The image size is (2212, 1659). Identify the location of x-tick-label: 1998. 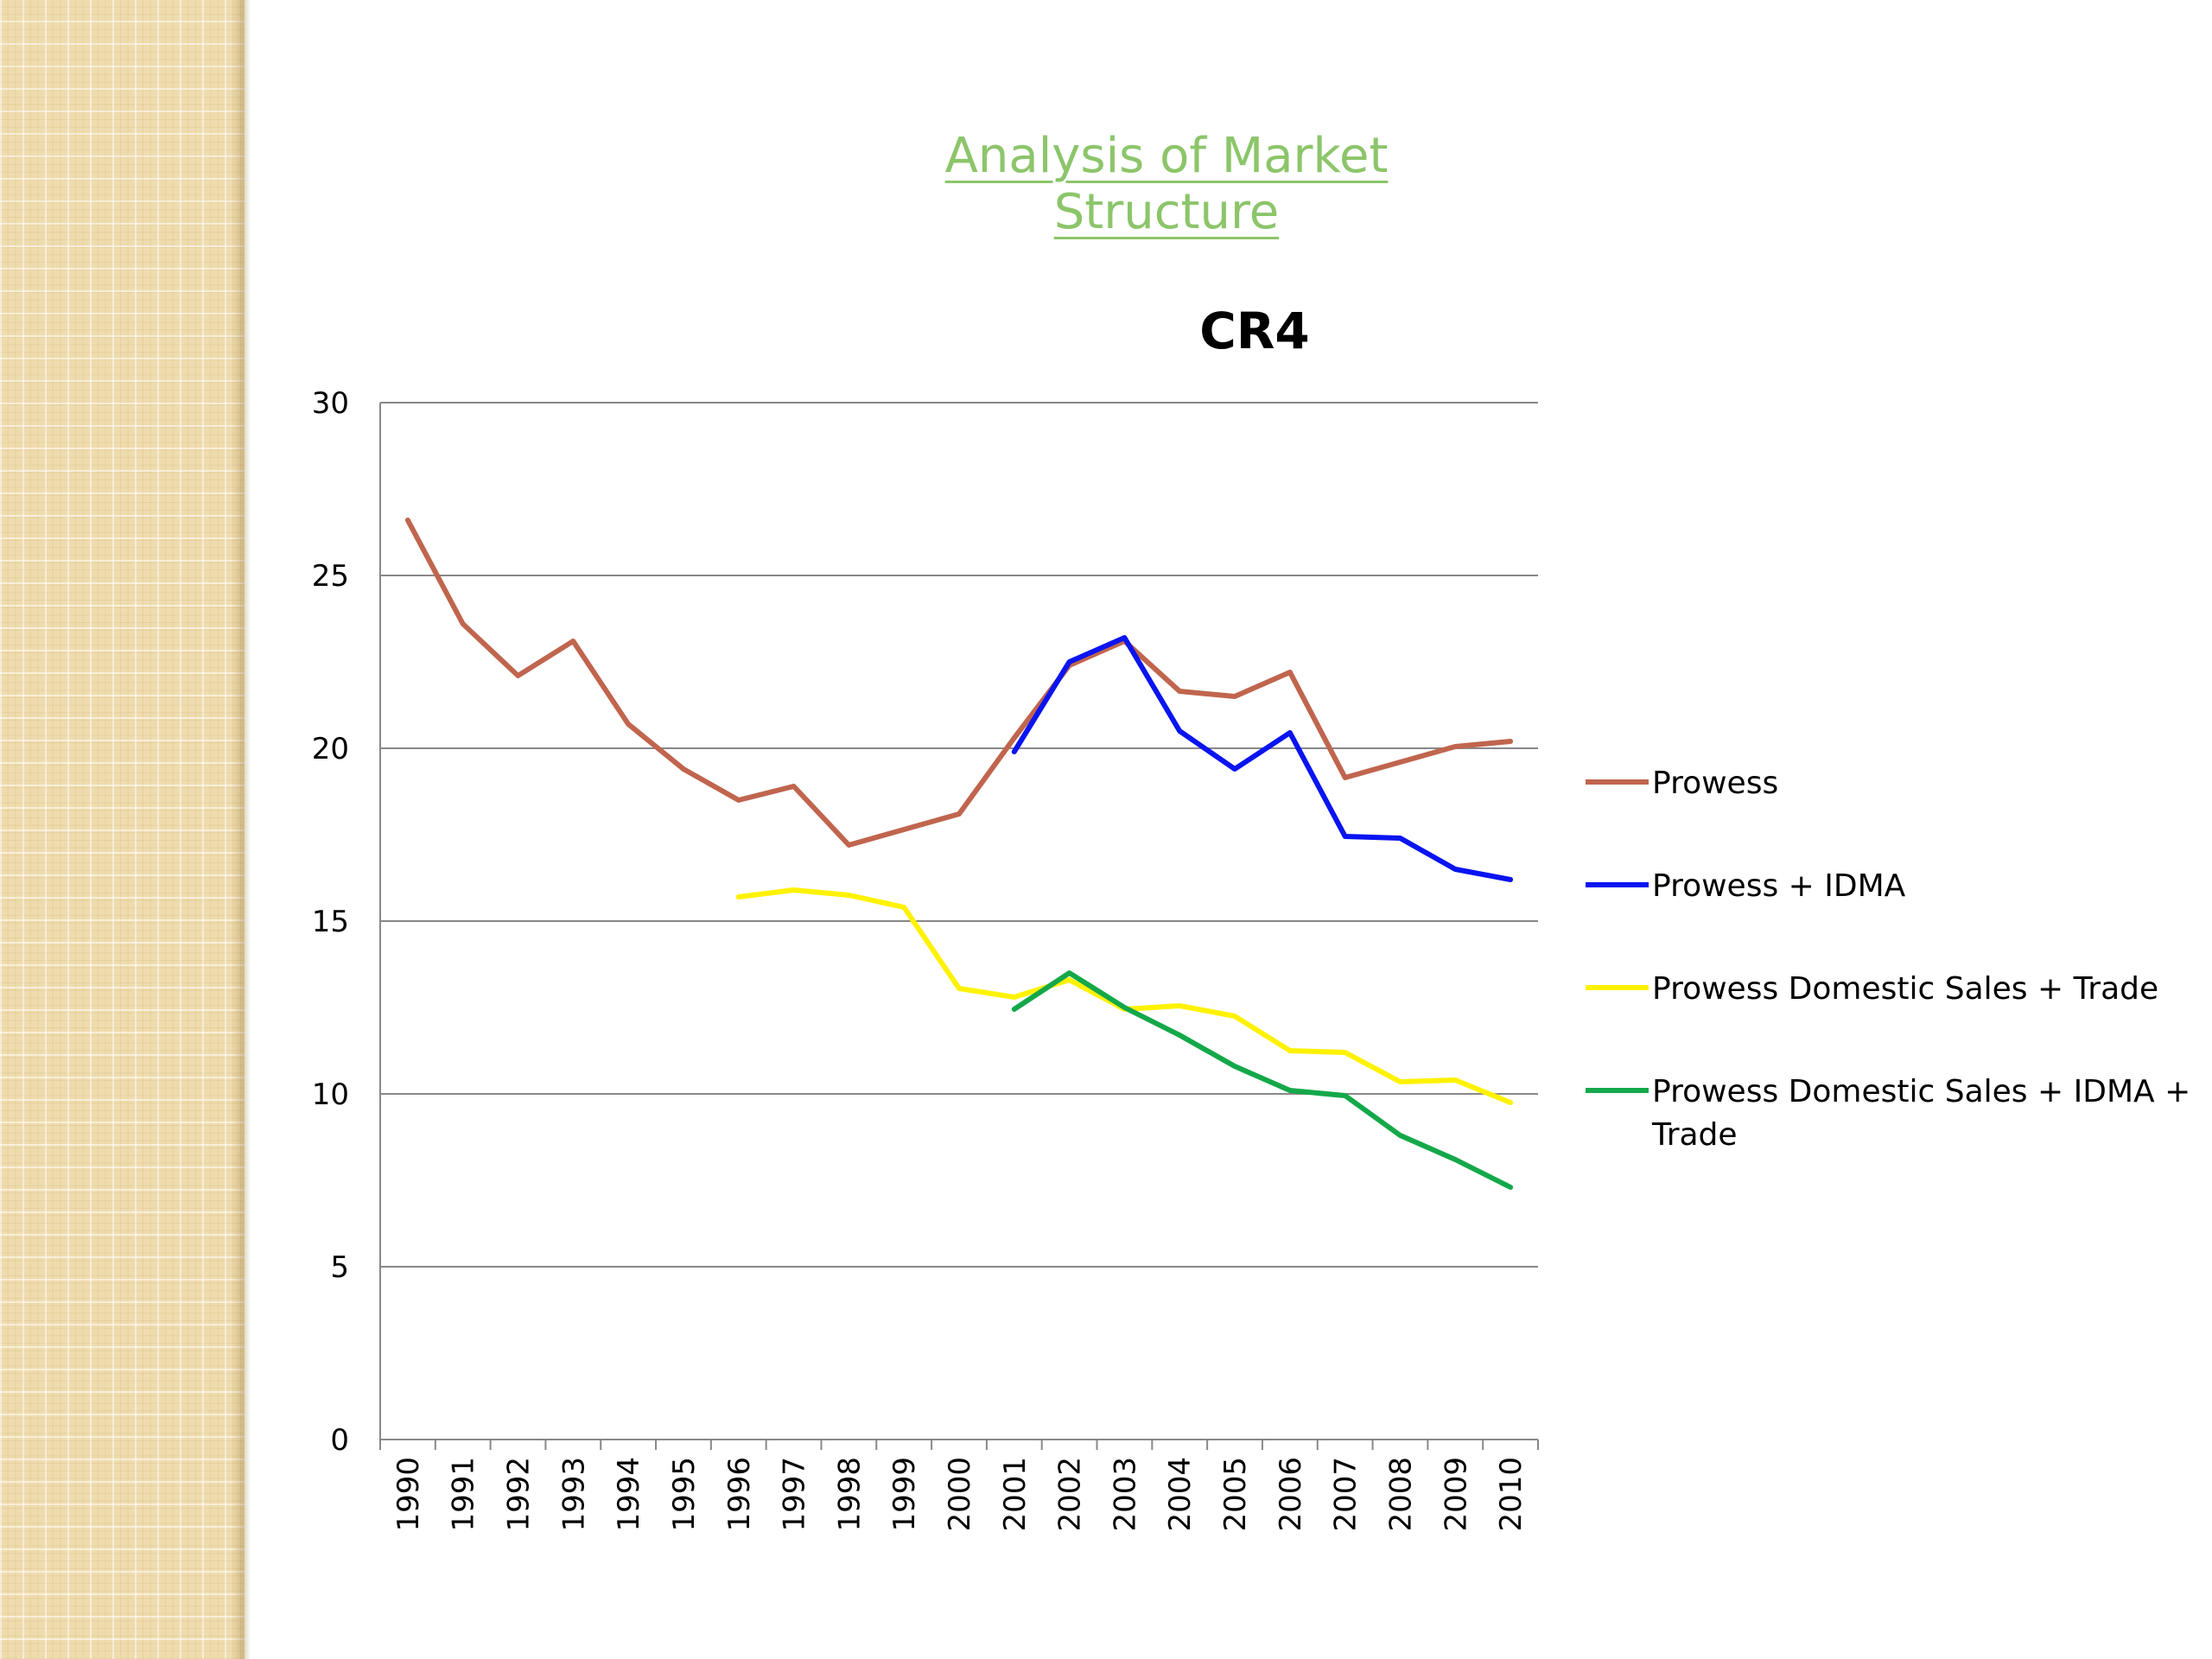
(849, 1494).